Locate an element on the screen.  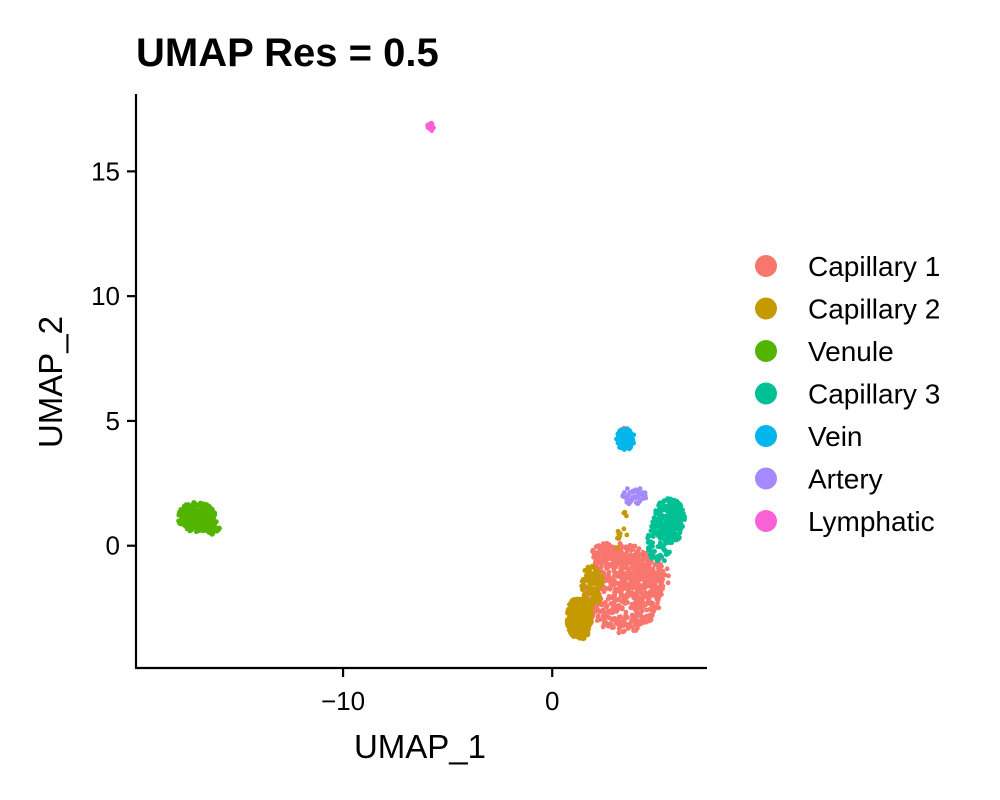
legend-swatch is located at coordinates (766, 393).